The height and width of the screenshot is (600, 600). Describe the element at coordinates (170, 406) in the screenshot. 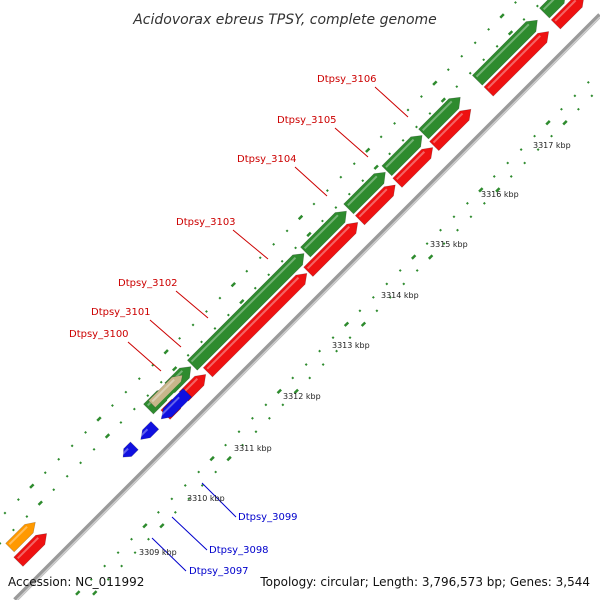

I see `cds-blue-arrow-3099-highlight` at that location.